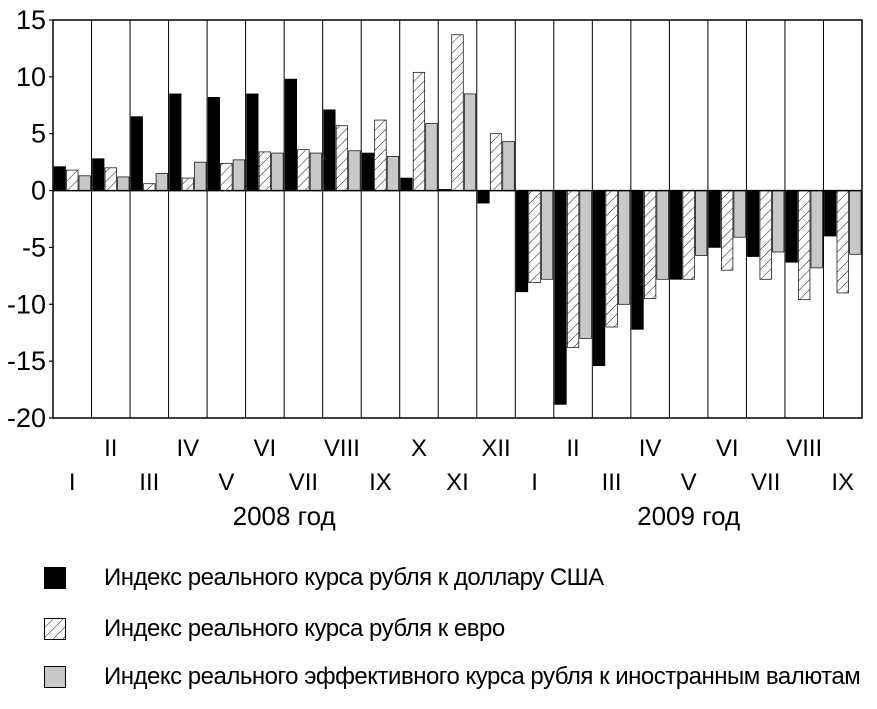 The image size is (877, 709). Describe the element at coordinates (284, 516) in the screenshot. I see `year-label: 2008 год` at that location.